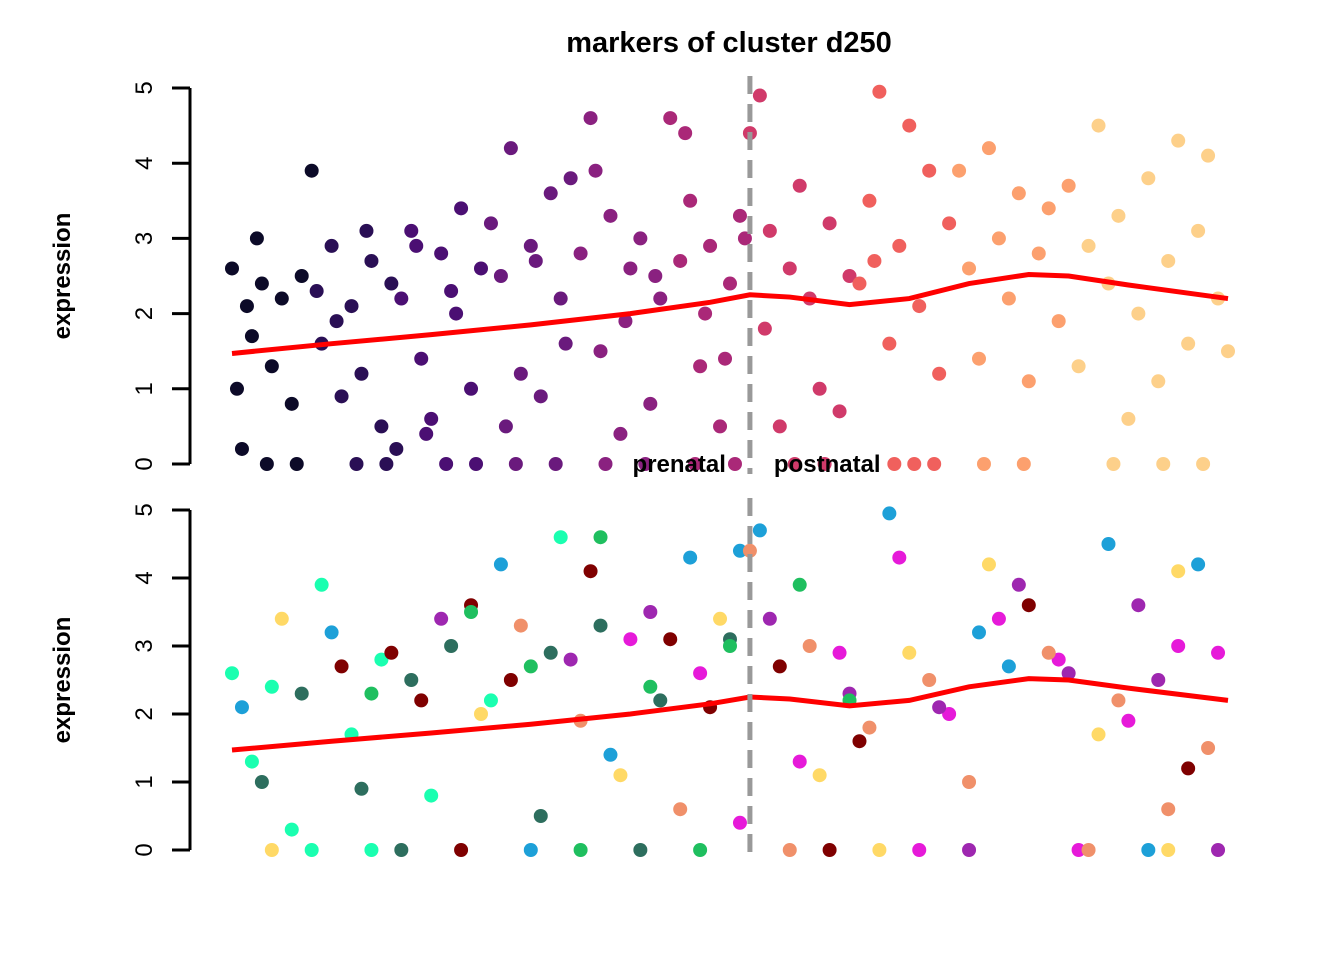 This screenshot has height=960, width=1344. I want to click on y-tick-label: 4, so click(144, 163).